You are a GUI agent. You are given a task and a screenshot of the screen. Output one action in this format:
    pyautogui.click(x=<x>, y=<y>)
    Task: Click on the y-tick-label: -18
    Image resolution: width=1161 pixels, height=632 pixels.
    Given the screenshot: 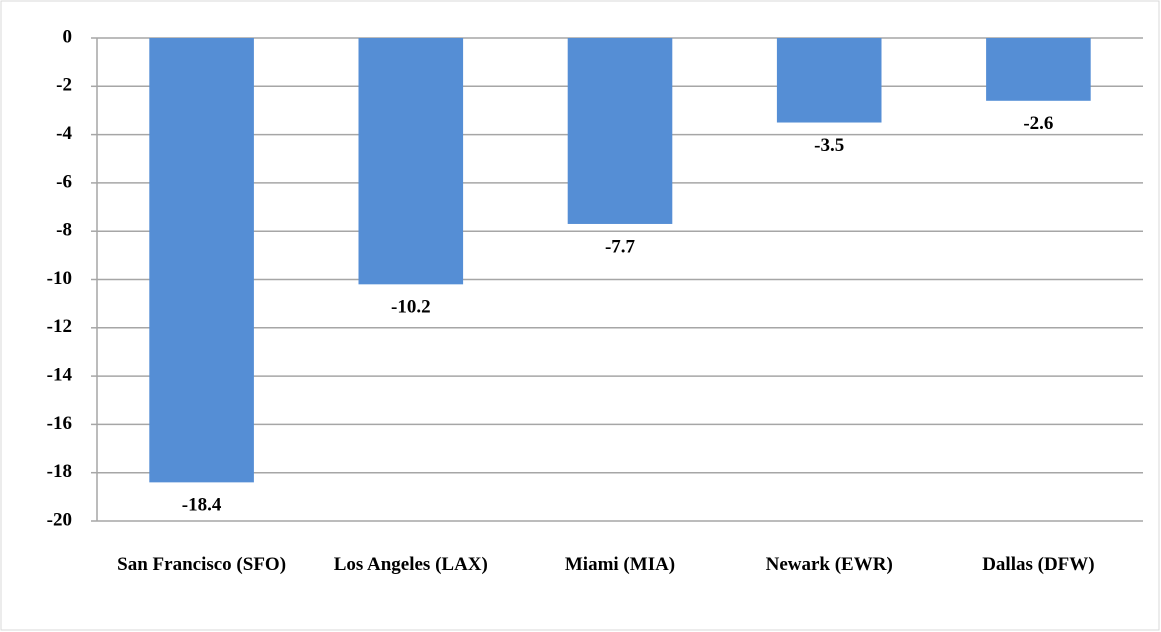 What is the action you would take?
    pyautogui.click(x=59, y=471)
    